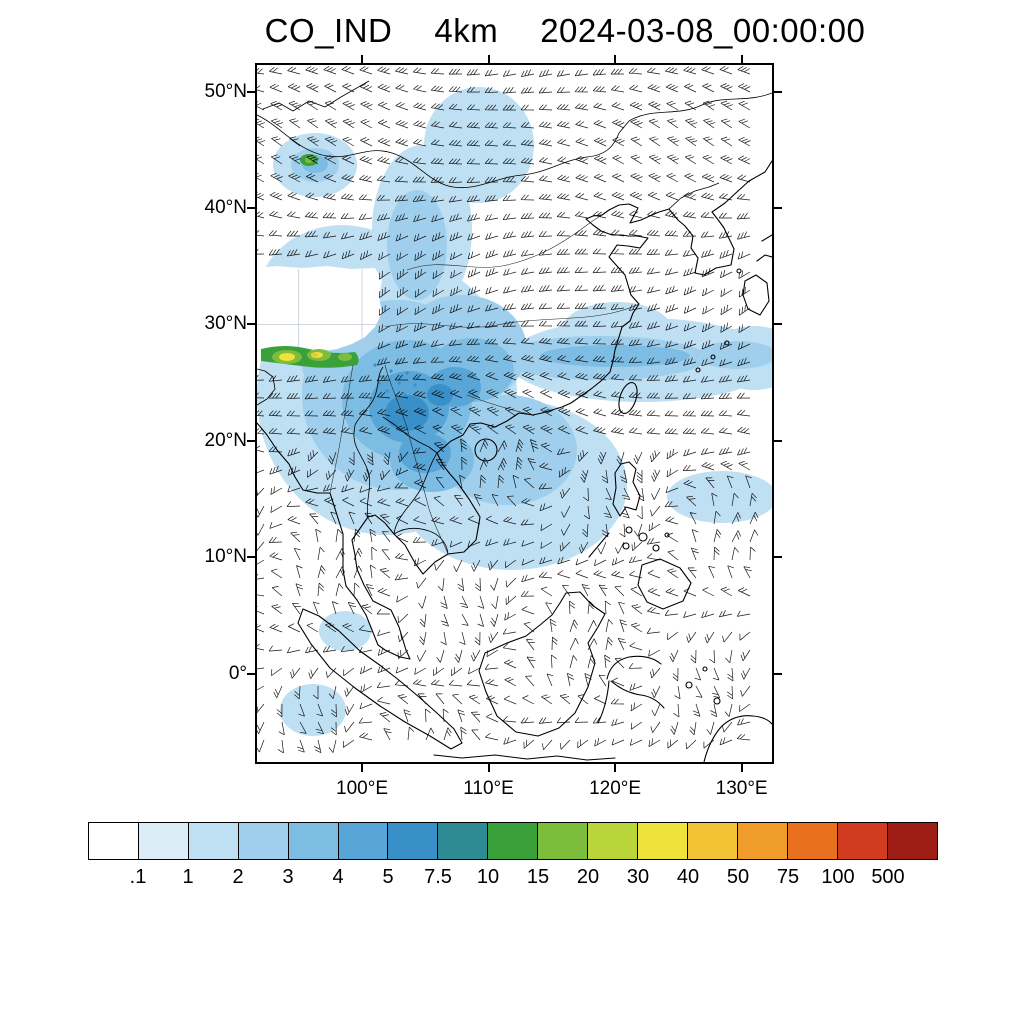 The height and width of the screenshot is (1024, 1024). Describe the element at coordinates (438, 877) in the screenshot. I see `colorbar-tick-label: 7.5` at that location.